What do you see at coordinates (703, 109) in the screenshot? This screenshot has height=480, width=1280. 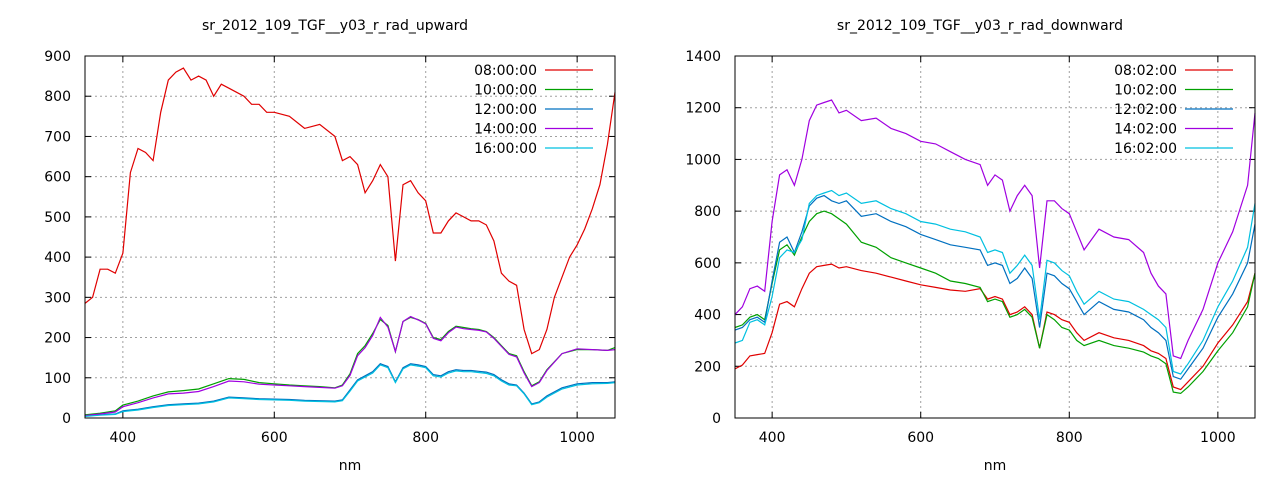 I see `y-tick-label: 1200` at bounding box center [703, 109].